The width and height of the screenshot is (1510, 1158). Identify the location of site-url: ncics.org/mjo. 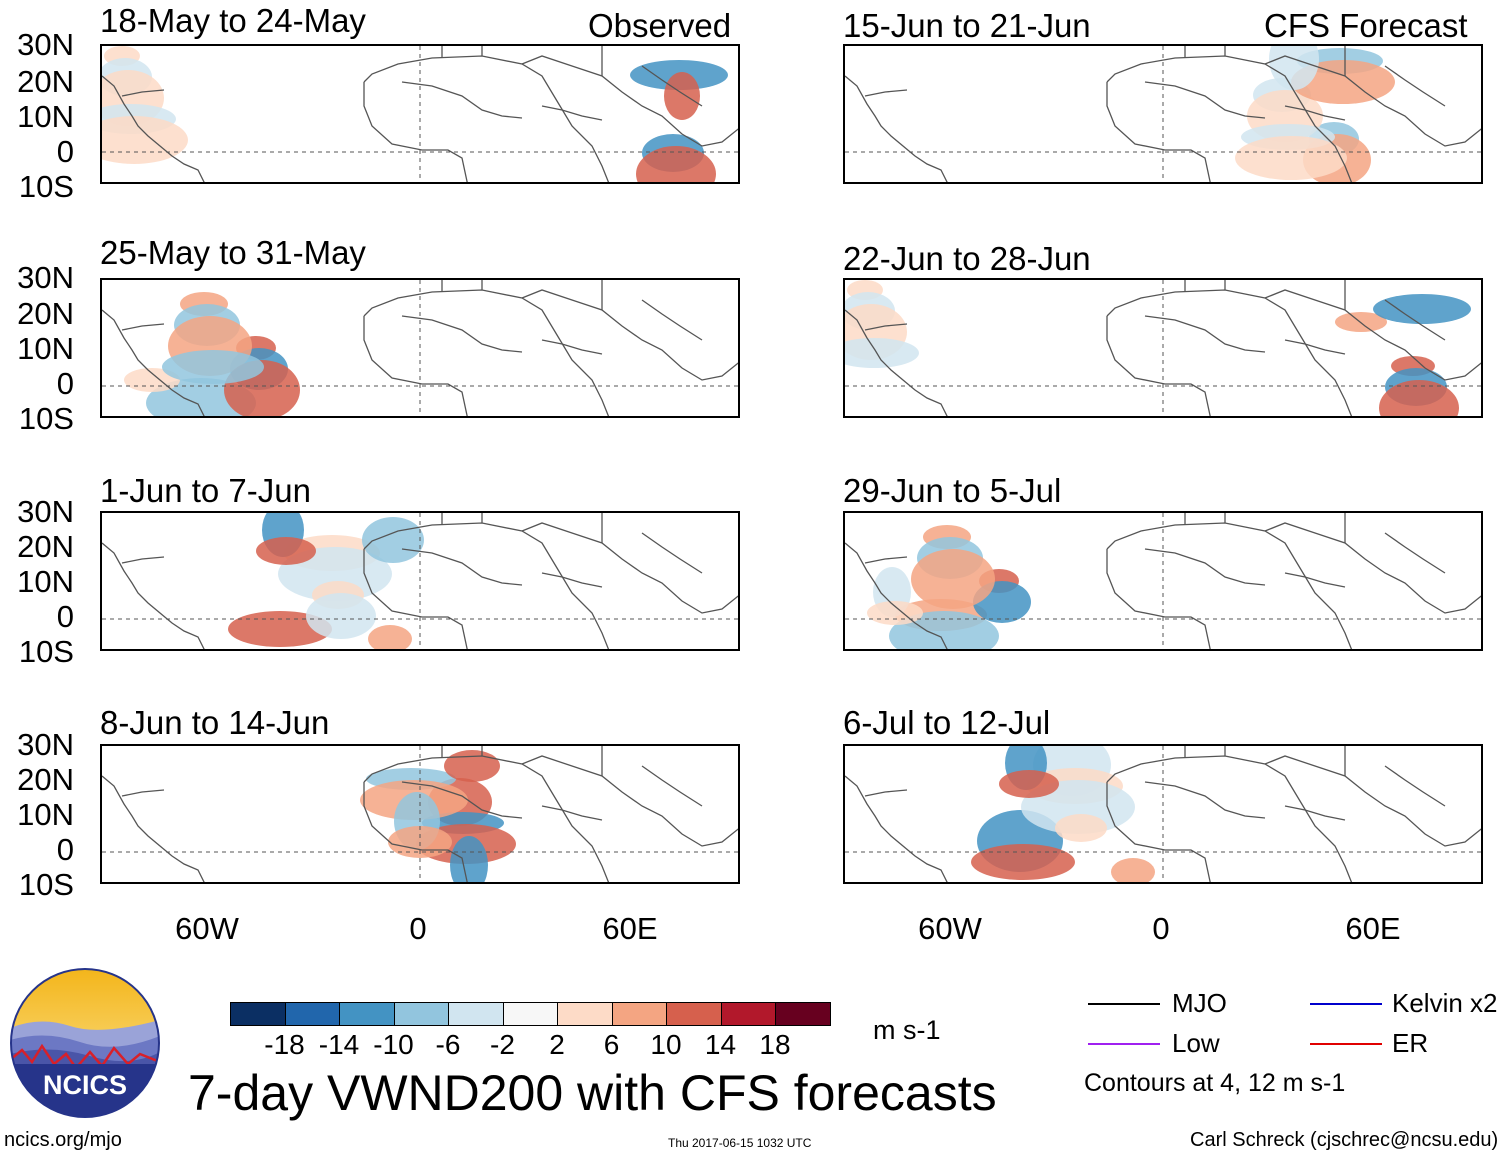
(63, 1140).